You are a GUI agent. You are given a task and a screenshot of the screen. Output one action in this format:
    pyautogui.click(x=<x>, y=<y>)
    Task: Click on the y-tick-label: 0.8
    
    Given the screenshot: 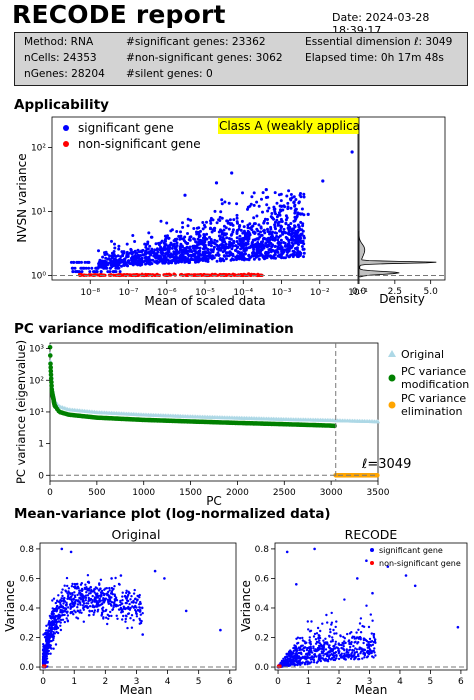 What is the action you would take?
    pyautogui.click(x=262, y=550)
    